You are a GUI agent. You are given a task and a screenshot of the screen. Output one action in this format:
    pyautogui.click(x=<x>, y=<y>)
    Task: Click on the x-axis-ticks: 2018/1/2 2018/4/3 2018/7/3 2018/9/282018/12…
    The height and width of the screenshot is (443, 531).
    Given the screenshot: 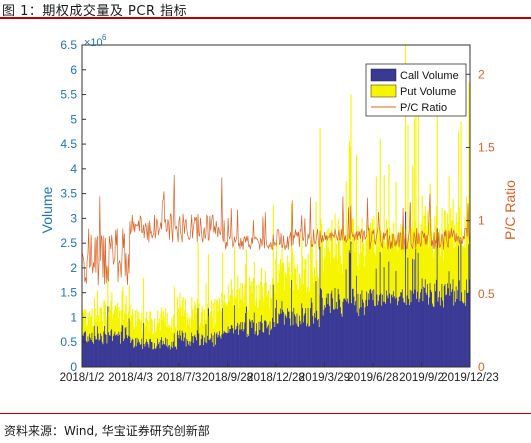 What is the action you would take?
    pyautogui.click(x=279, y=373)
    